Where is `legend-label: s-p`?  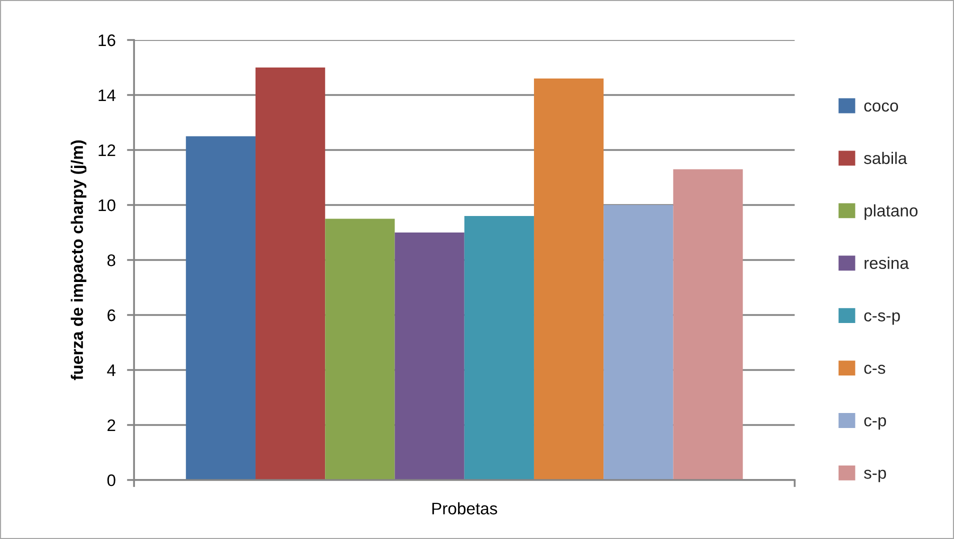 legend-label: s-p is located at coordinates (875, 476).